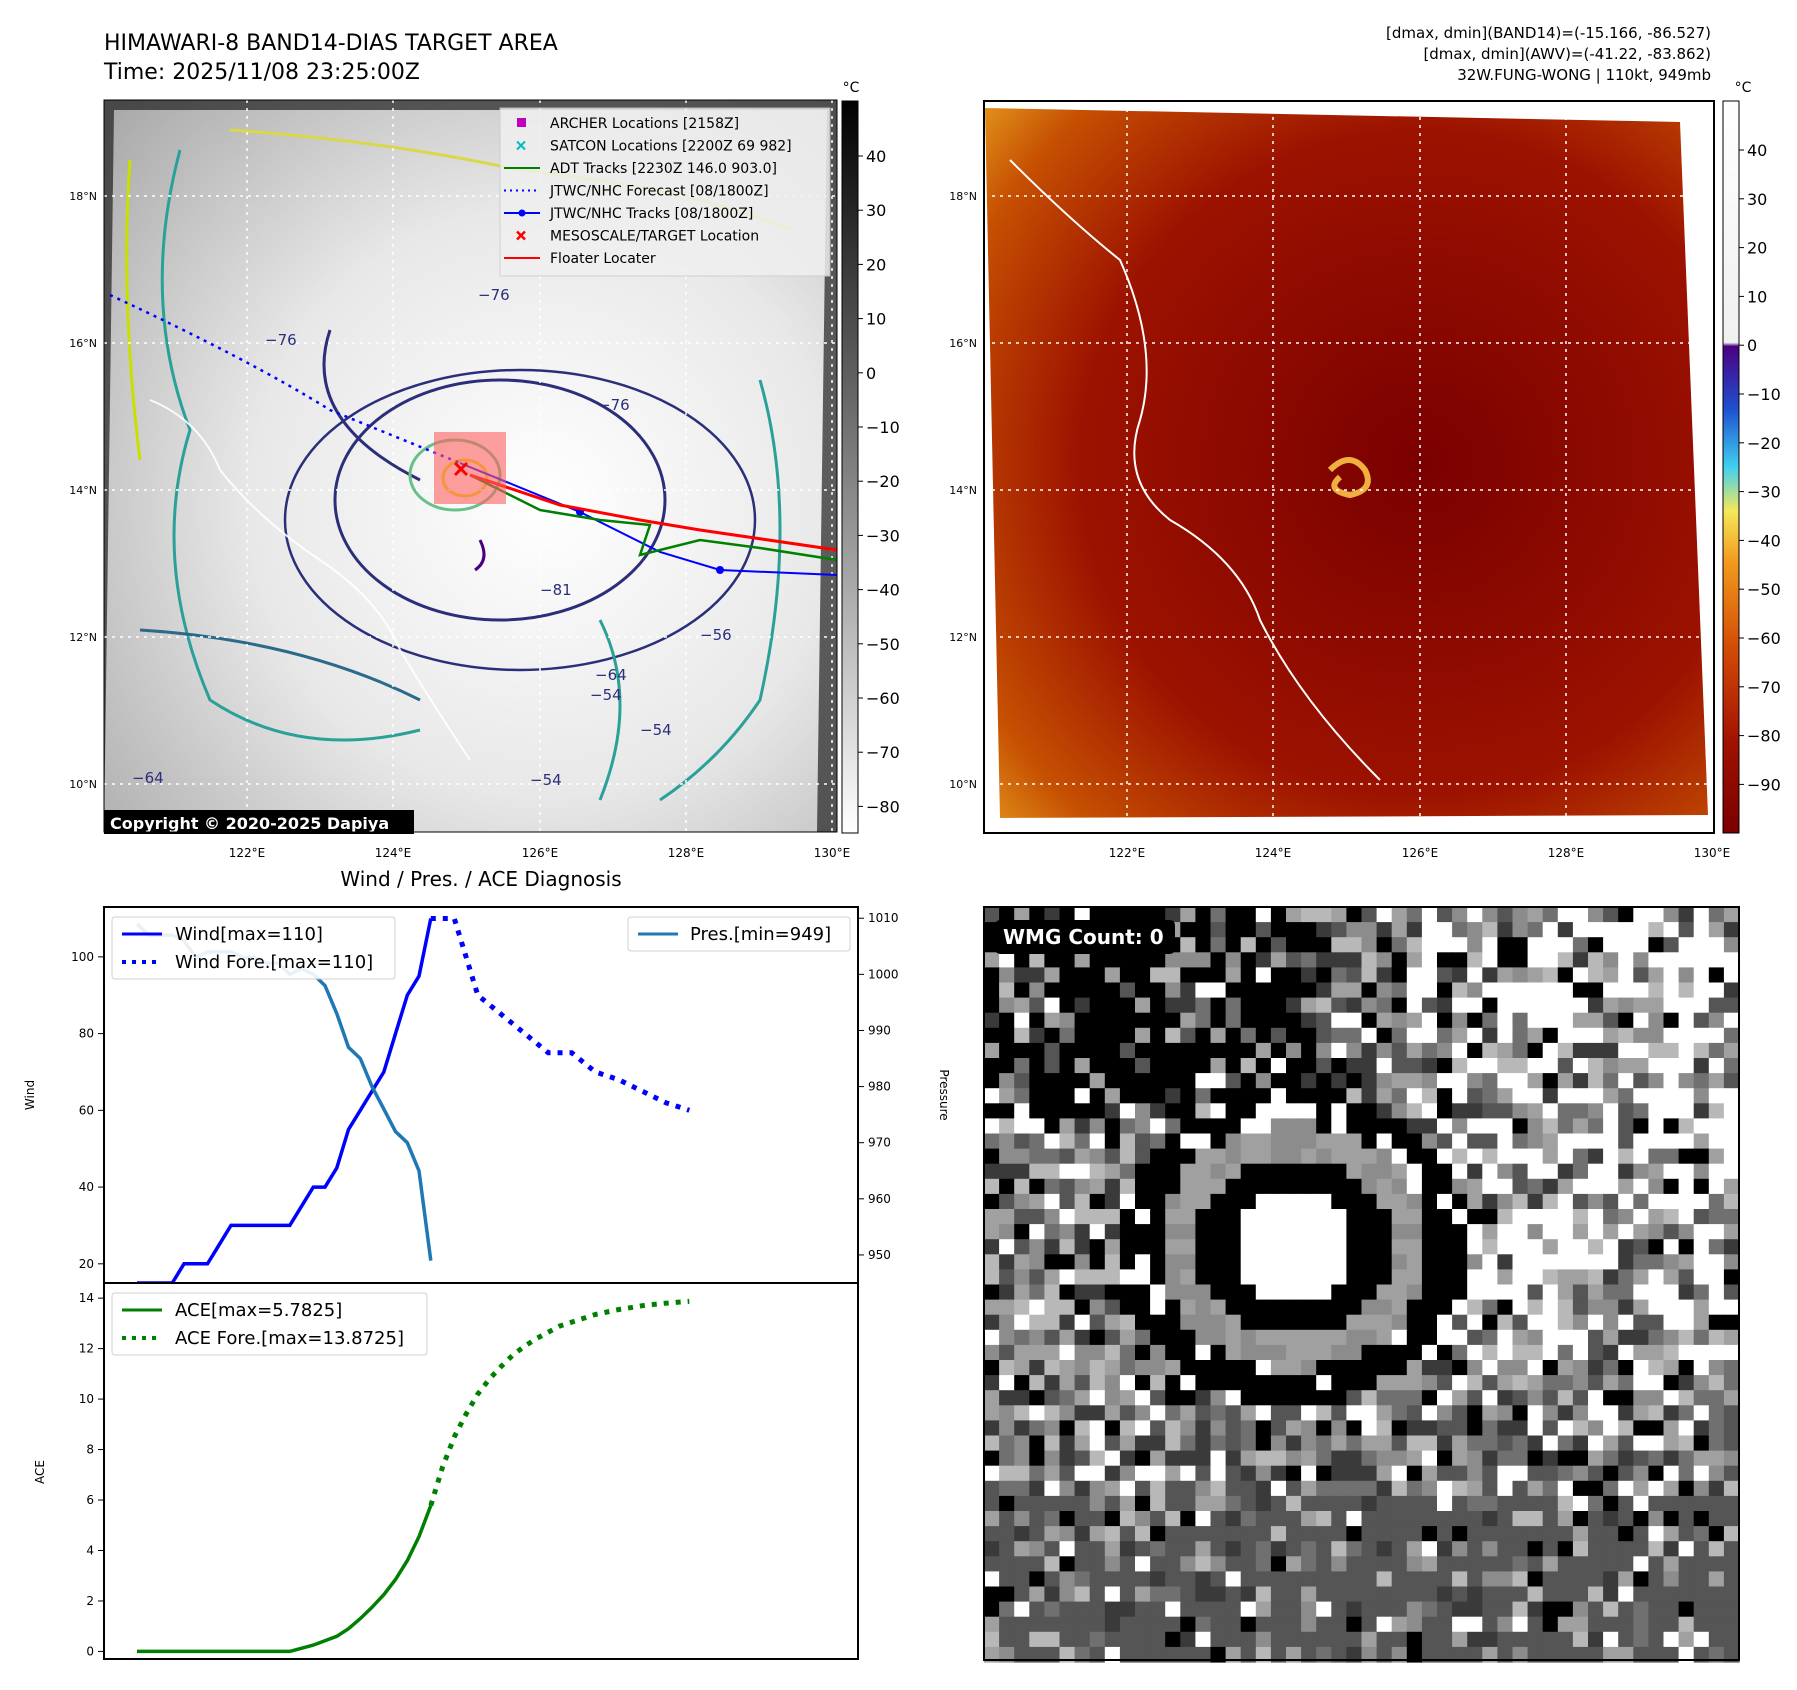  Describe the element at coordinates (850, 467) in the screenshot. I see `ir-colorbar` at that location.